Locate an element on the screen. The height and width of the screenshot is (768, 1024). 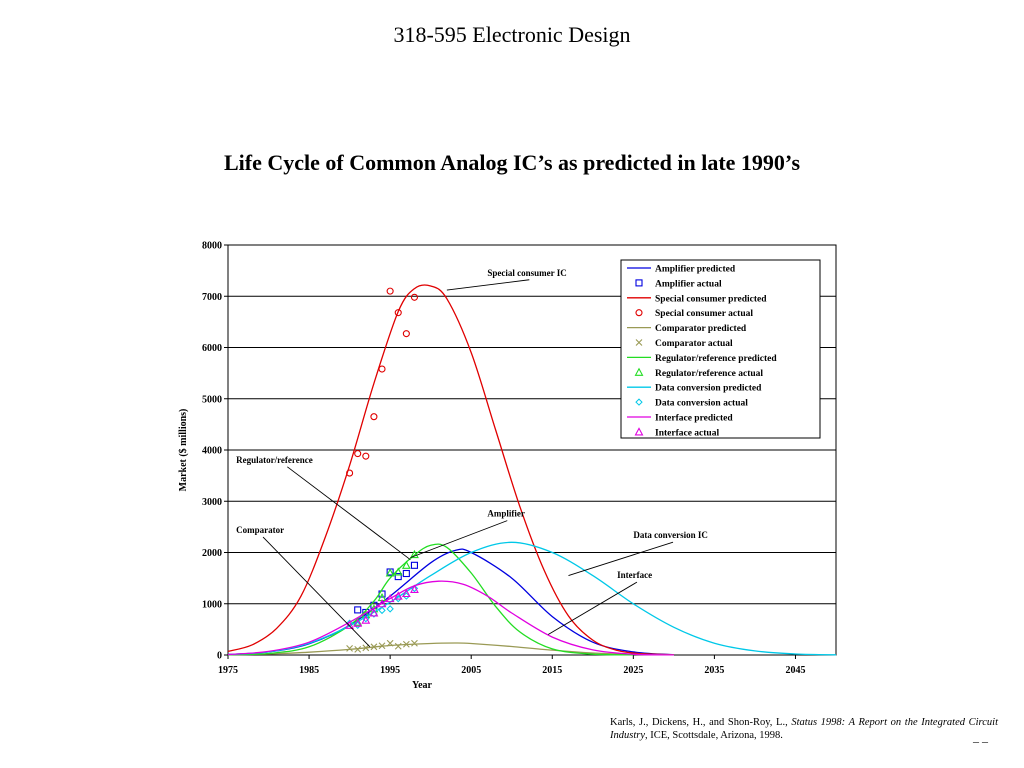
x-tick-label-5: 2025 is located at coordinates (633, 670).